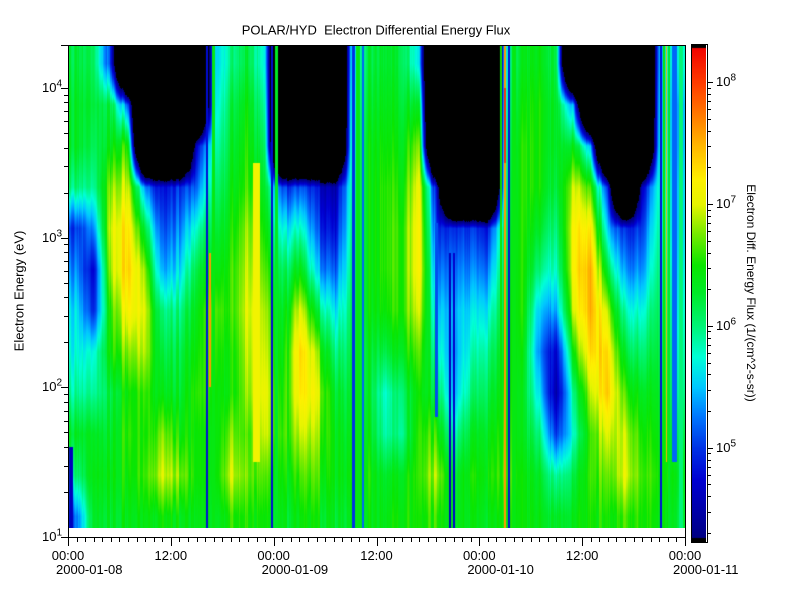 Image resolution: width=800 pixels, height=600 pixels. Describe the element at coordinates (706, 569) in the screenshot. I see `x-axis-date-label: 2000-01-11` at that location.